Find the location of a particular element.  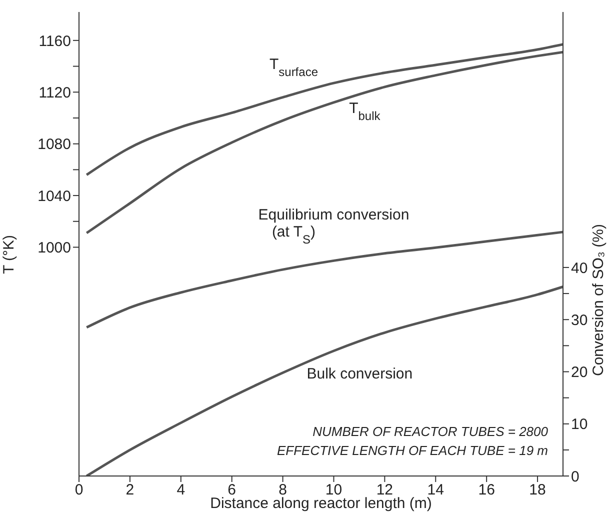

y2-tick-label: 0 is located at coordinates (575, 477).